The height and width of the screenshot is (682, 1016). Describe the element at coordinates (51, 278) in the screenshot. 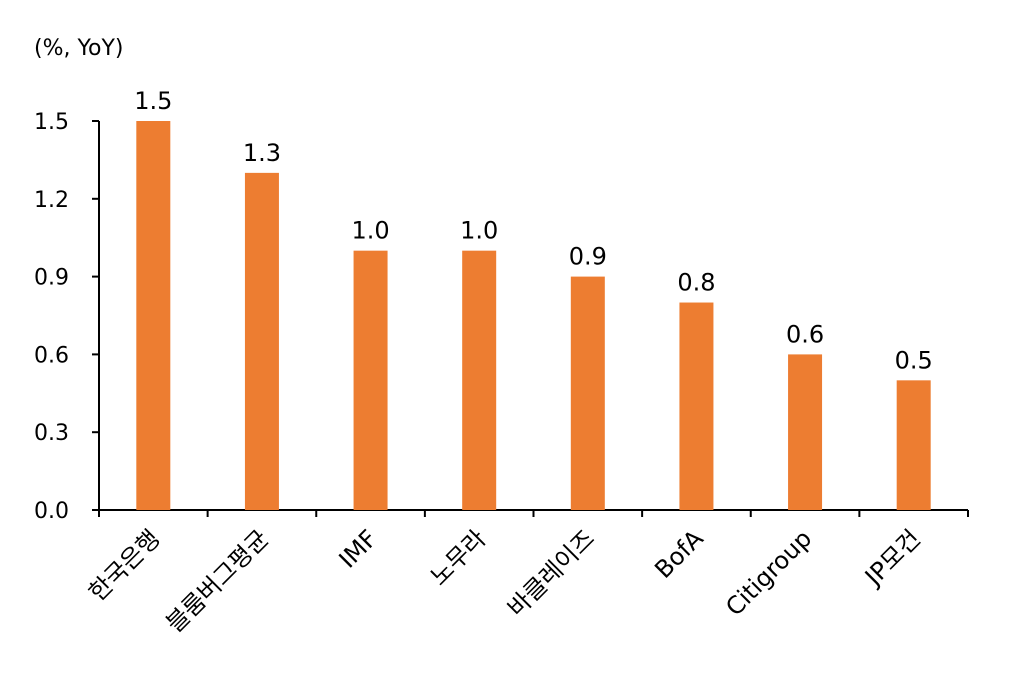

I see `y-tick-label: 0.9` at that location.